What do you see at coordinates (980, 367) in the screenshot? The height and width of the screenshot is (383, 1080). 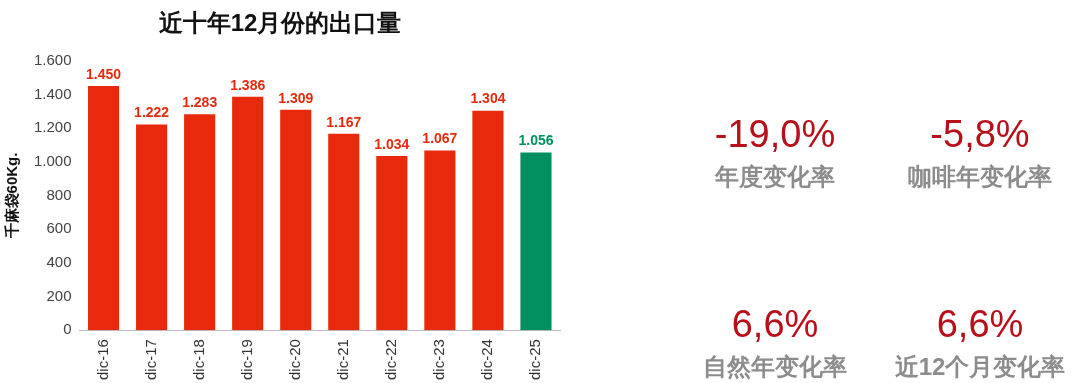 I see `text: 近12个月变化率` at bounding box center [980, 367].